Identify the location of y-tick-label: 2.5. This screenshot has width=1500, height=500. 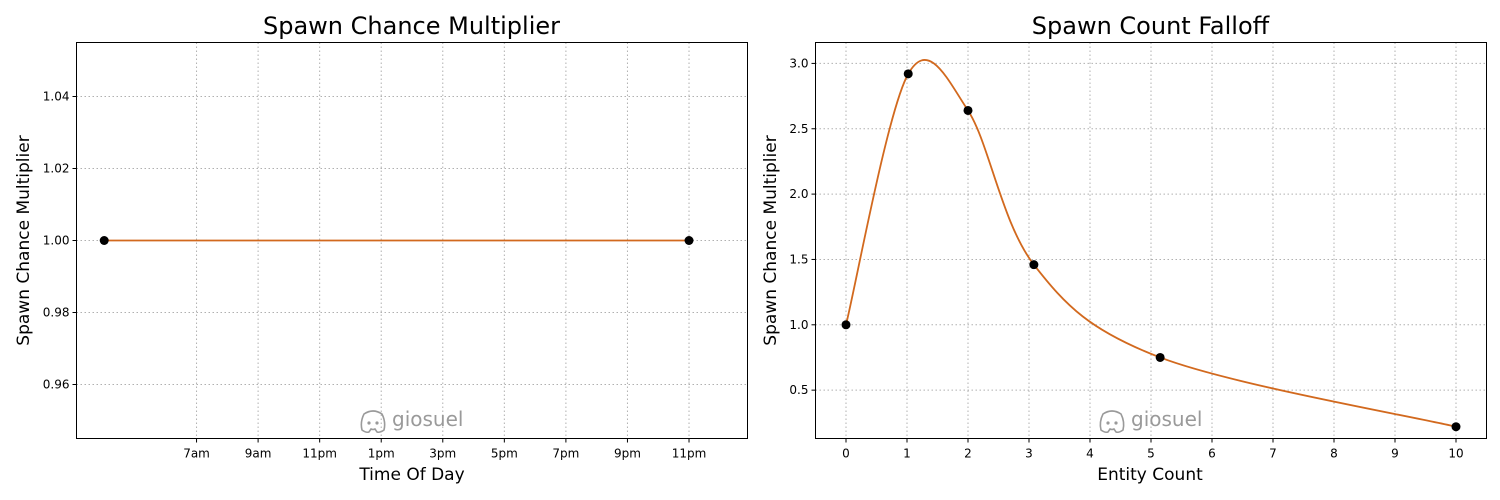
(798, 129).